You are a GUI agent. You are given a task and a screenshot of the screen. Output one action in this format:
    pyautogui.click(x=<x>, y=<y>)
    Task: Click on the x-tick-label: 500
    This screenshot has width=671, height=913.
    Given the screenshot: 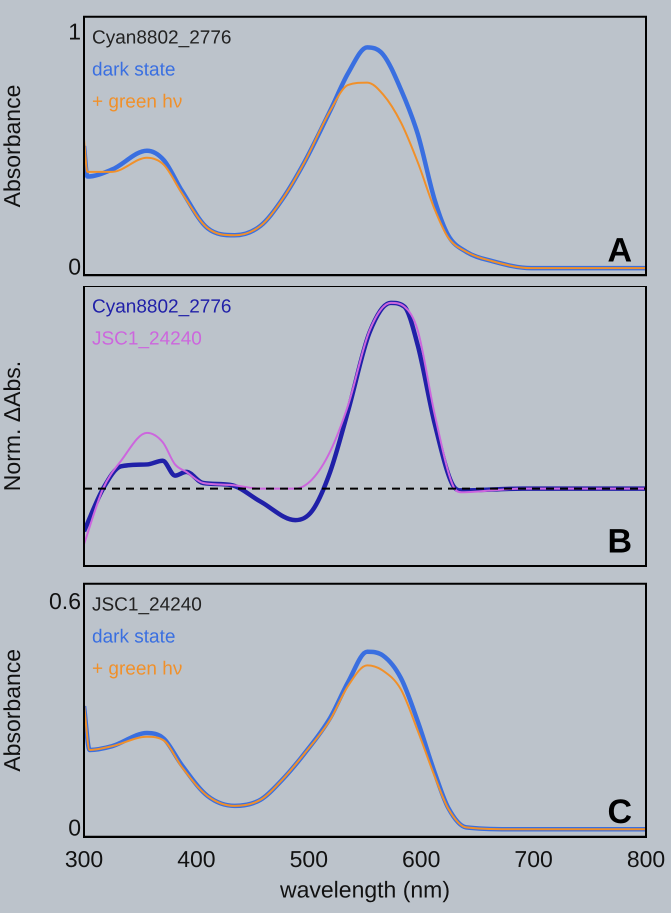 What is the action you would take?
    pyautogui.click(x=309, y=859)
    